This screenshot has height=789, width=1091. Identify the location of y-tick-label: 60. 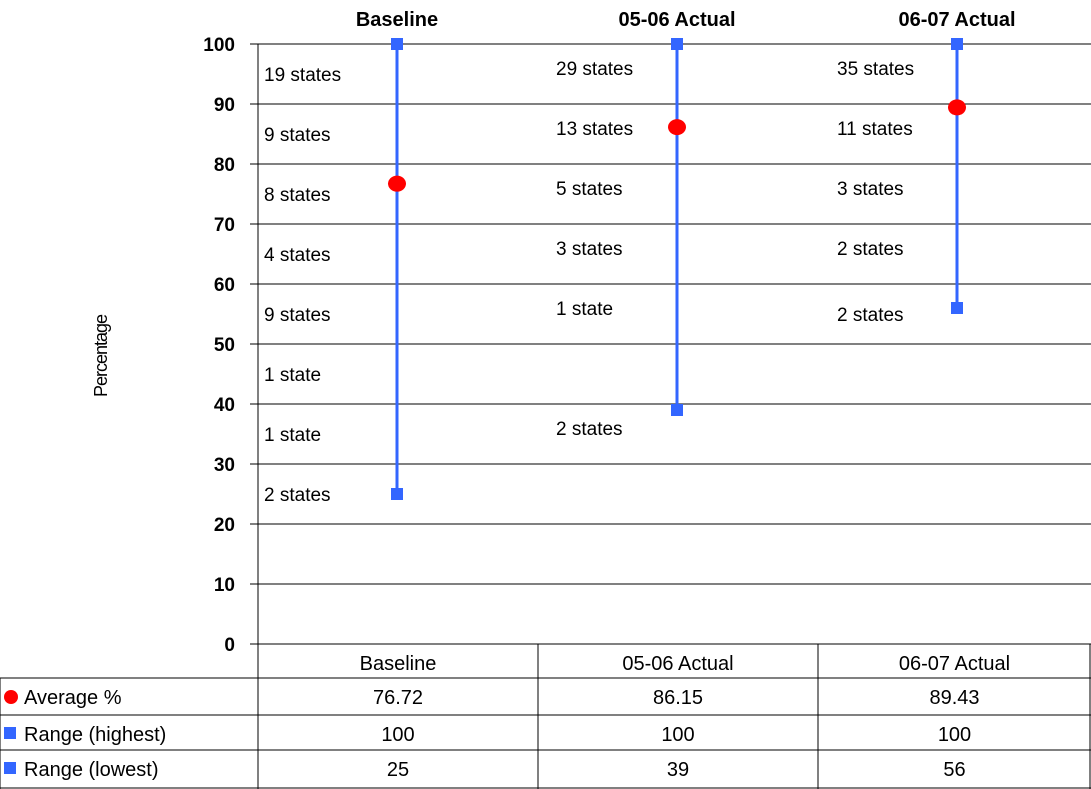
(224, 285).